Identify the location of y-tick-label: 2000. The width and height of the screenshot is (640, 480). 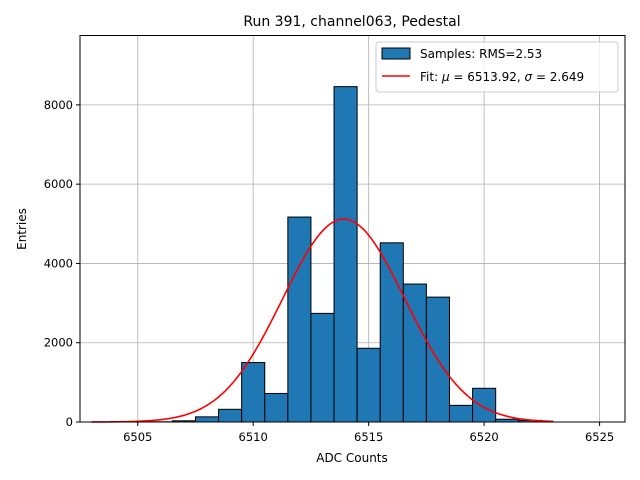
(58, 343).